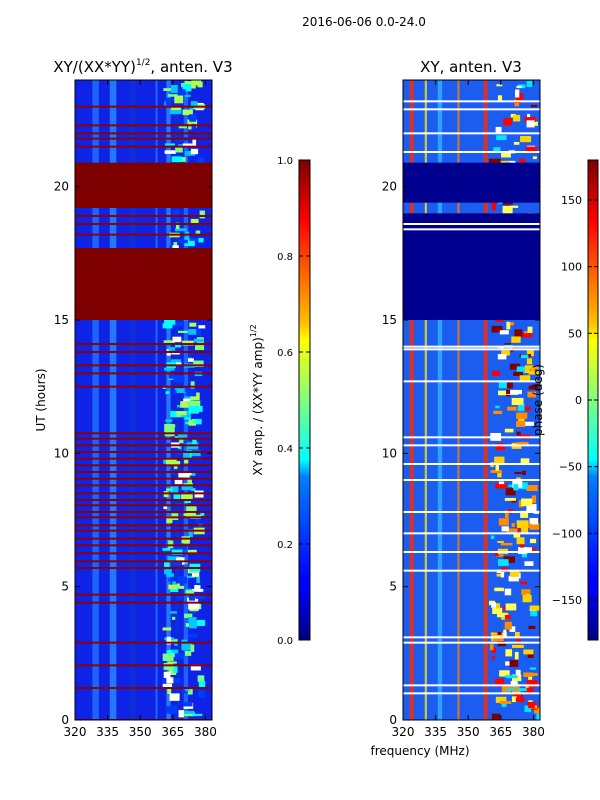 The width and height of the screenshot is (600, 800). I want to click on y-tick-label: 20, so click(61, 187).